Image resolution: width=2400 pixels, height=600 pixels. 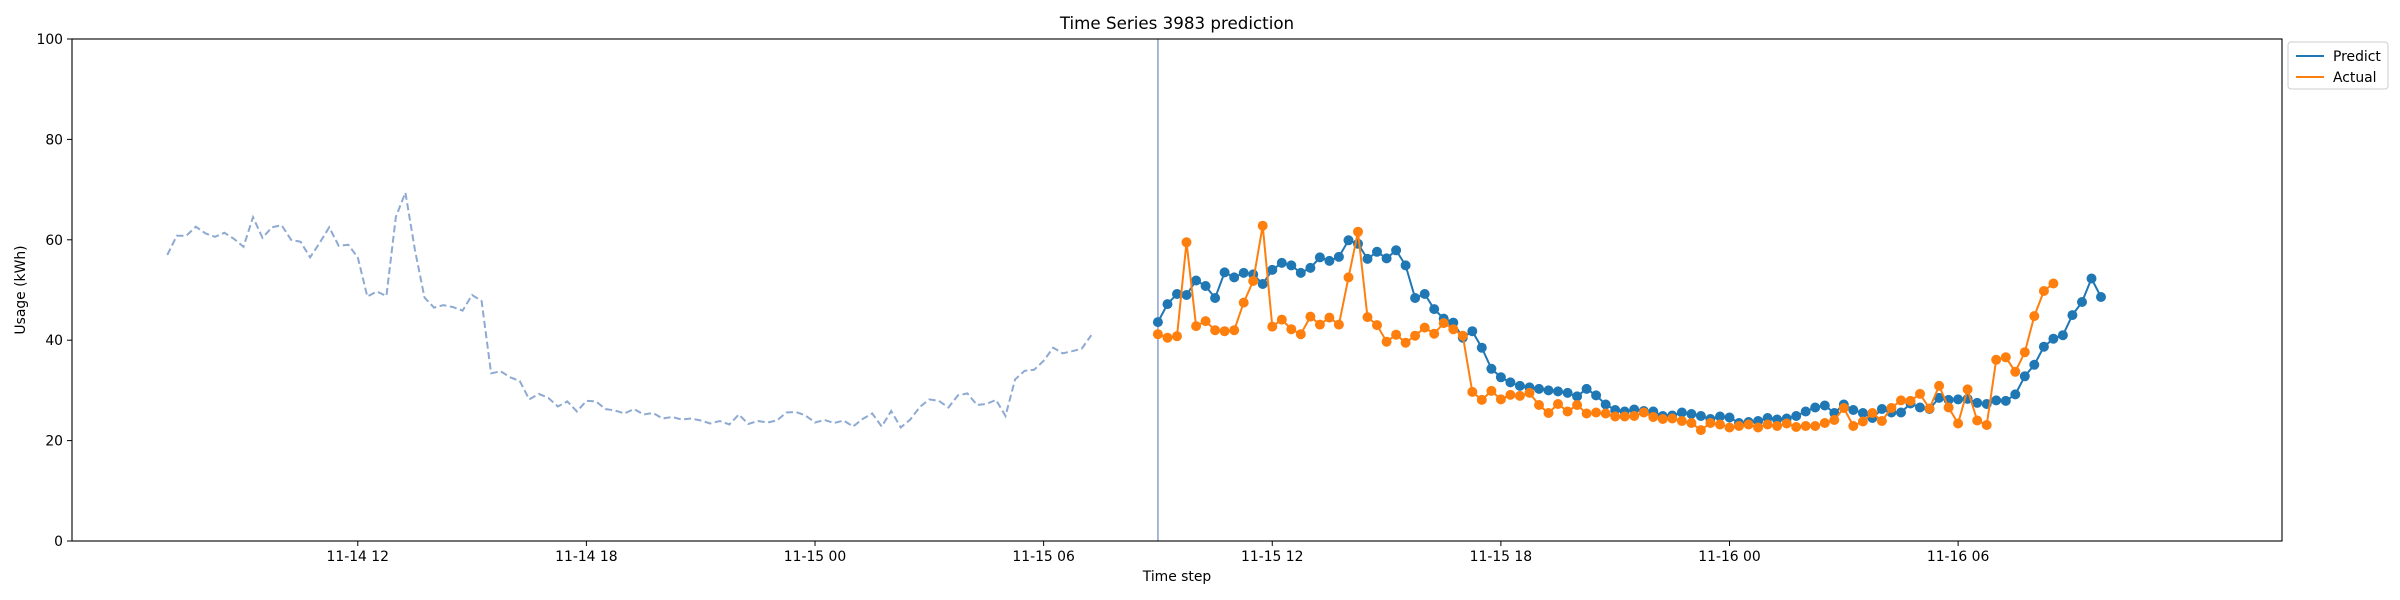 I want to click on legend-label-predict: Predict, so click(x=2357, y=57).